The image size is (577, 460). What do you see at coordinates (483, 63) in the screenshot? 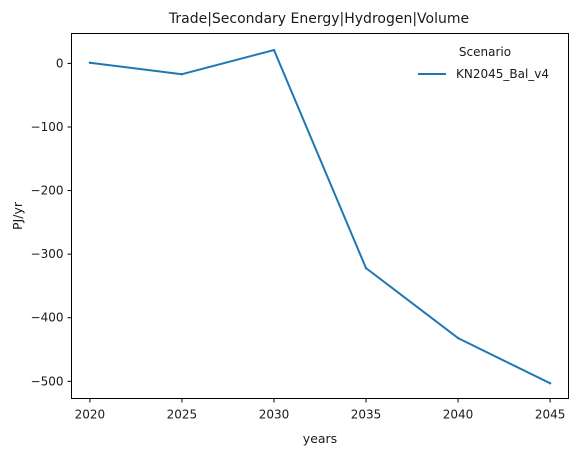
I see `legend: Scenario KN2045_Bal_v4` at bounding box center [483, 63].